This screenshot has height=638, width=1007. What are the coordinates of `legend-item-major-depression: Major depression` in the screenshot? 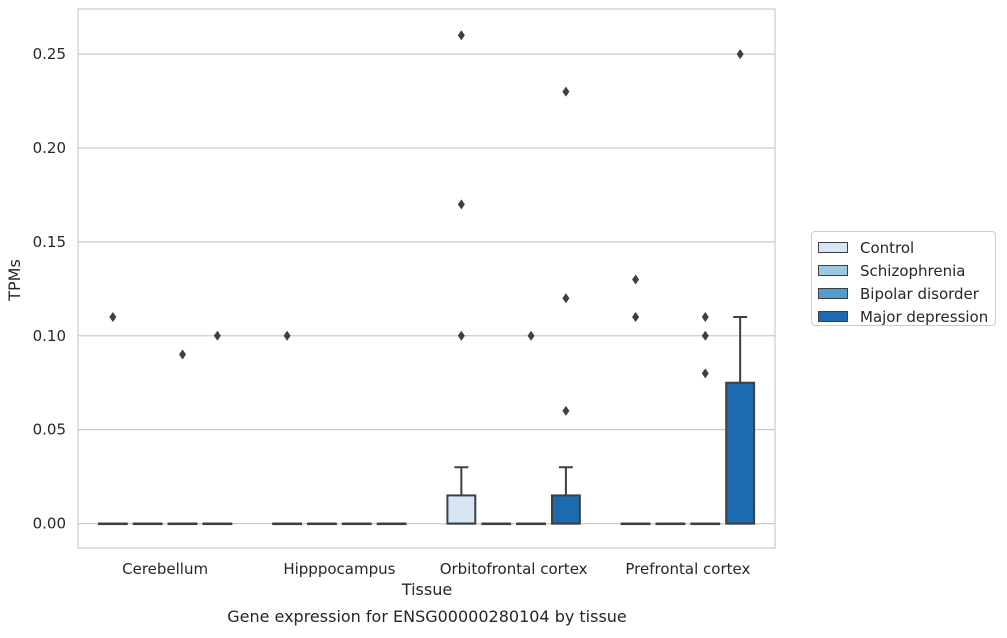 It's located at (906, 316).